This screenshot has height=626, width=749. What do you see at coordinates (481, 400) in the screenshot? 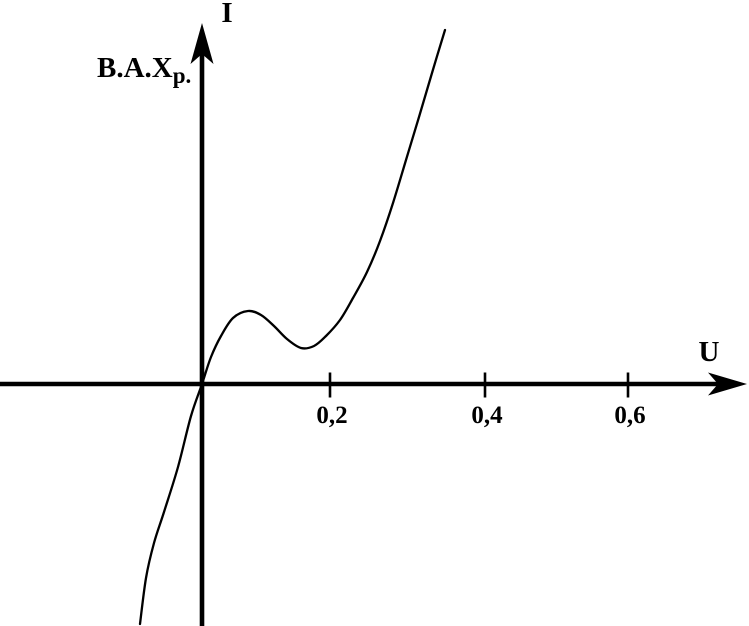
I see `x-ticks: 0,2 0,4 0,6` at bounding box center [481, 400].